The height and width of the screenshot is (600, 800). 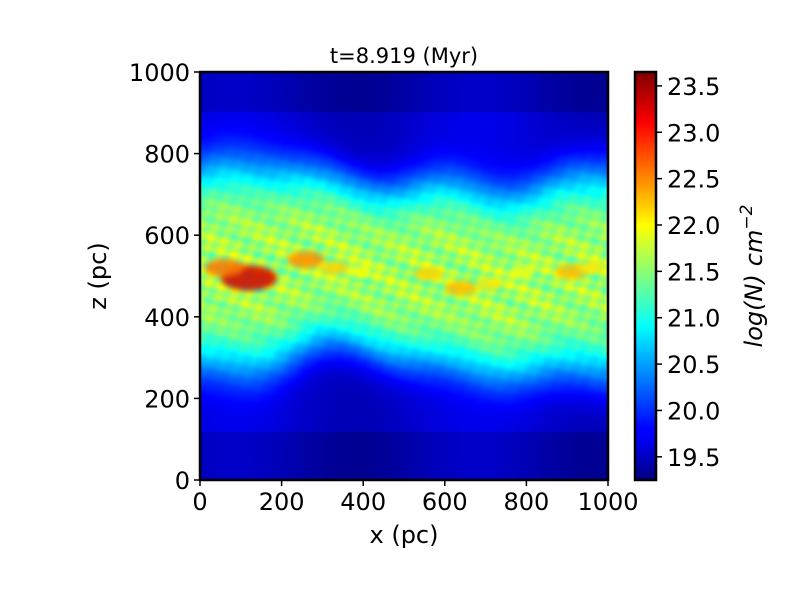 I want to click on chart-title: t=8.919 (Myr), so click(x=404, y=56).